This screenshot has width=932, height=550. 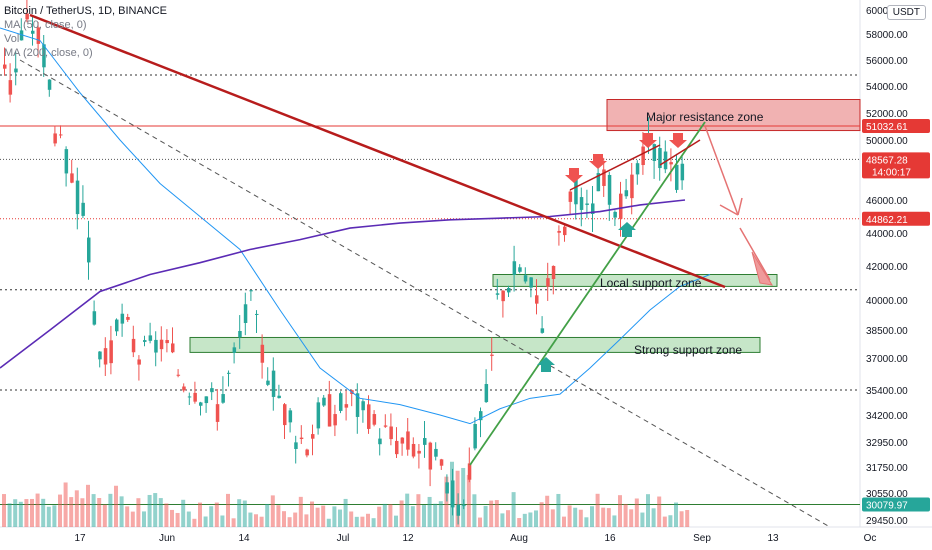 I want to click on price-scale-label: 56000.00, so click(x=887, y=61).